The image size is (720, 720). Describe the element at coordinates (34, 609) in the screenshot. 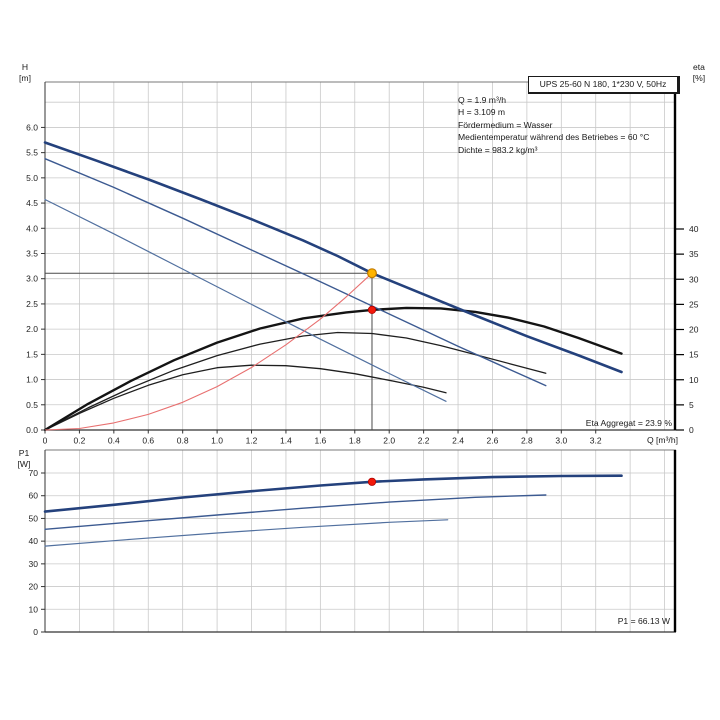

I see `p1-tick-label: 10` at that location.